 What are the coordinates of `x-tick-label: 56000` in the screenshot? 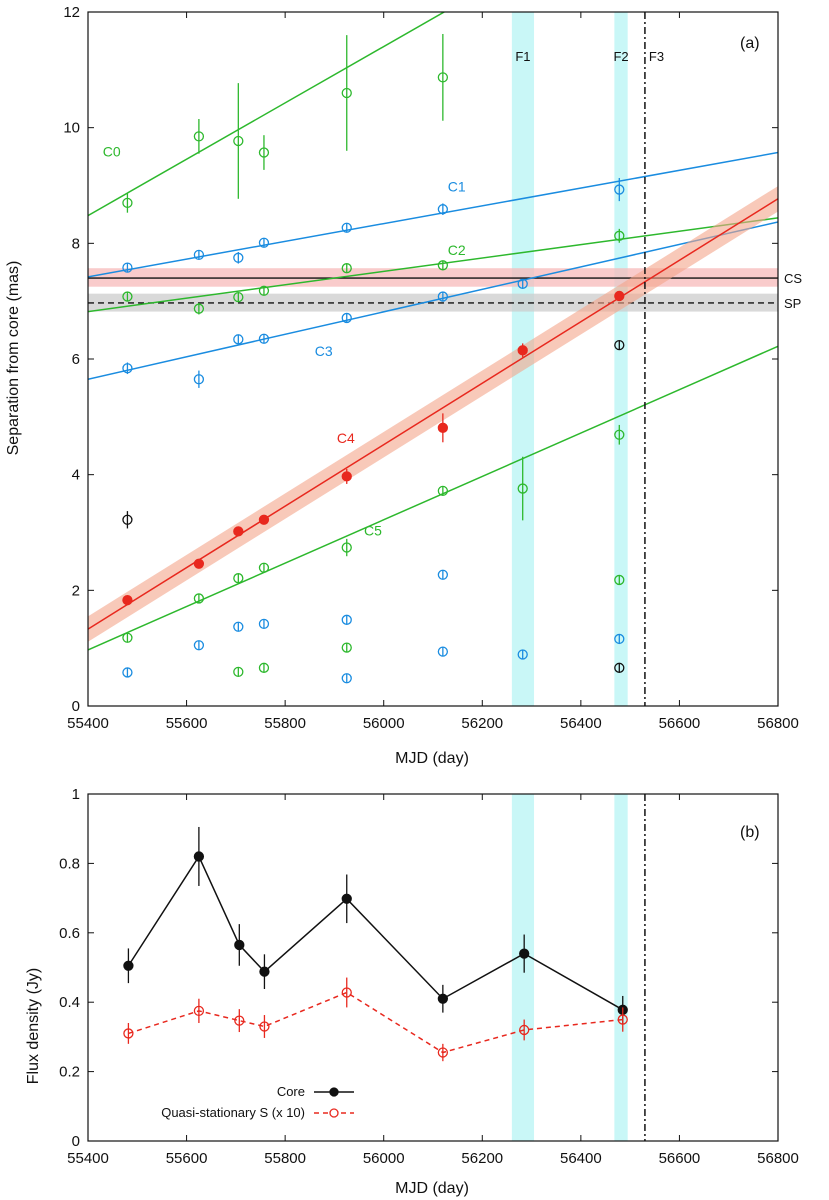 It's located at (384, 1158).